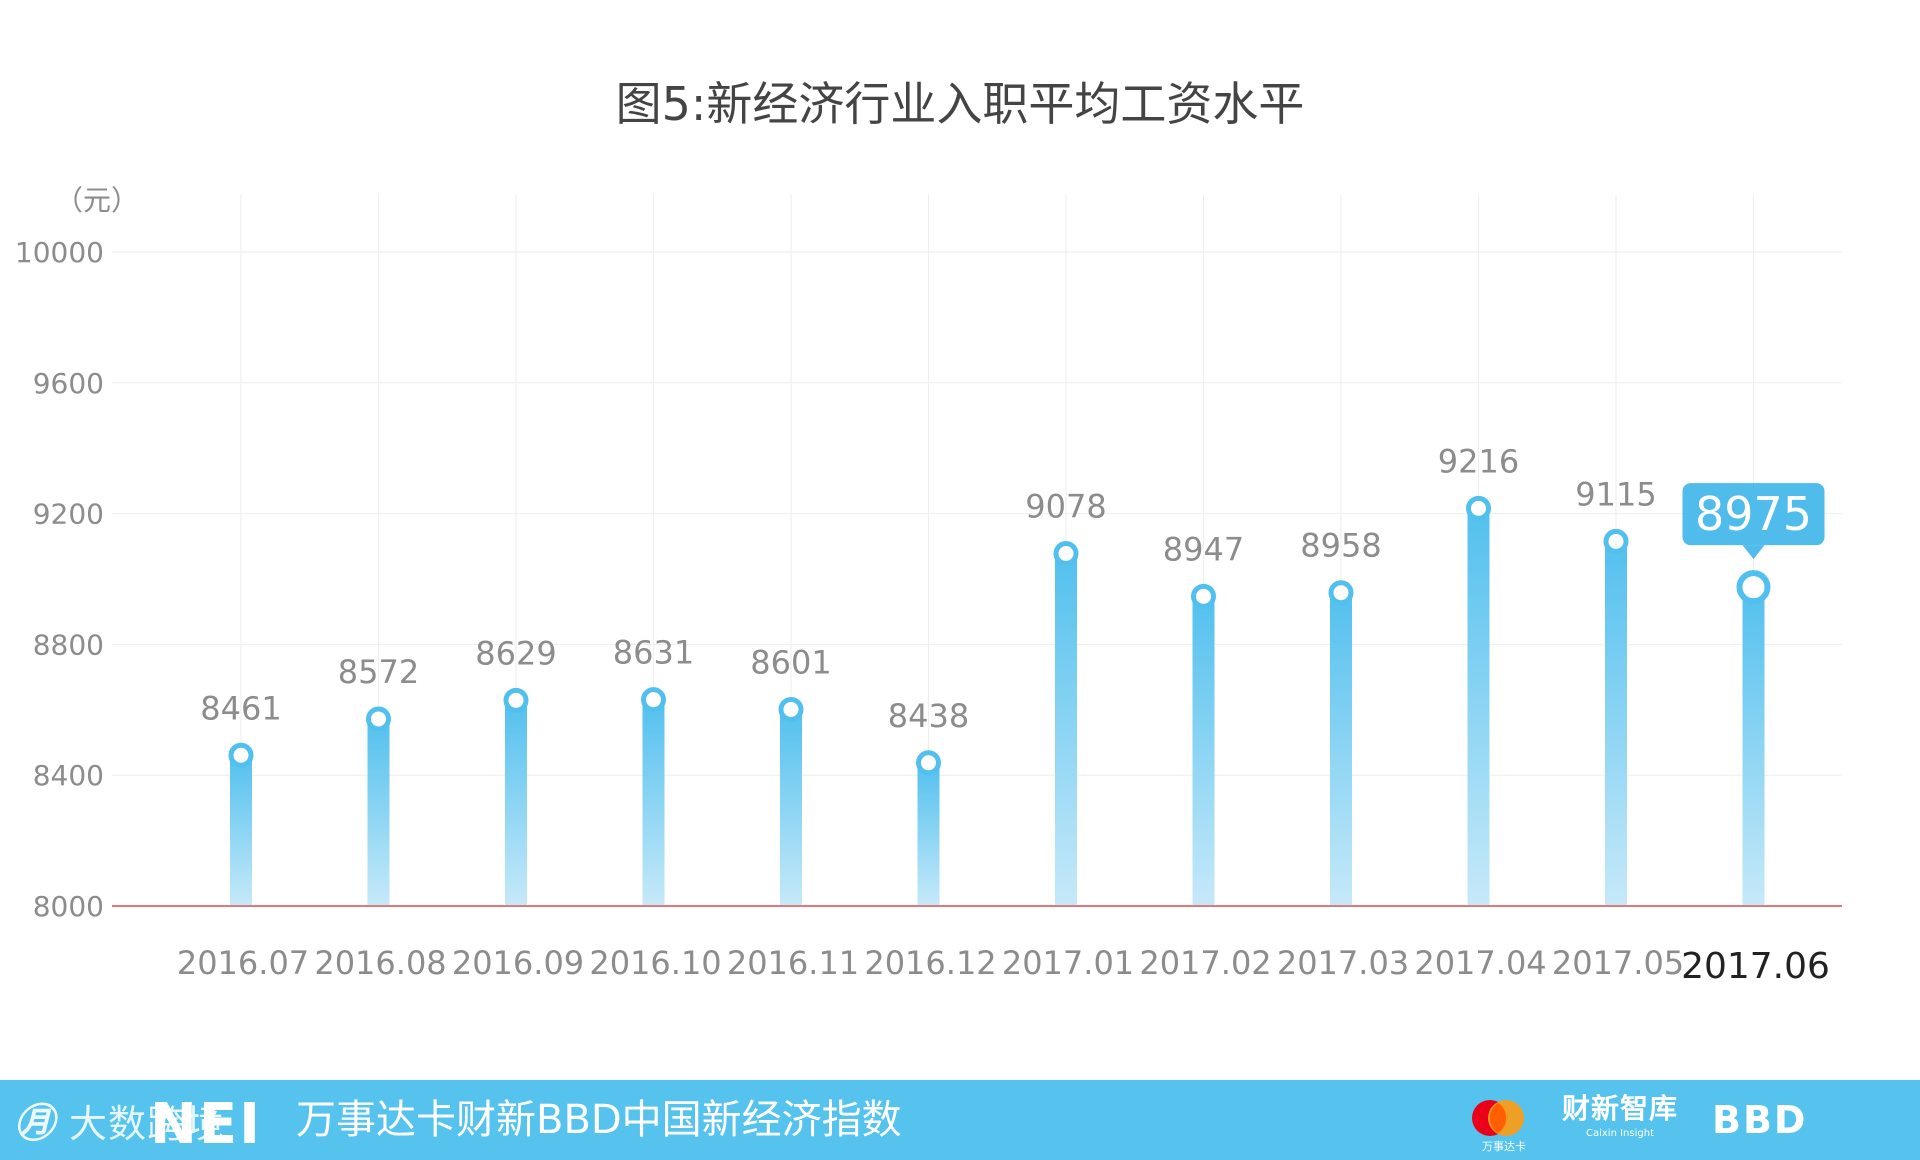 This screenshot has height=1160, width=1920. I want to click on footer-title: 万事达卡财新BBD中国新经济指数, so click(599, 1120).